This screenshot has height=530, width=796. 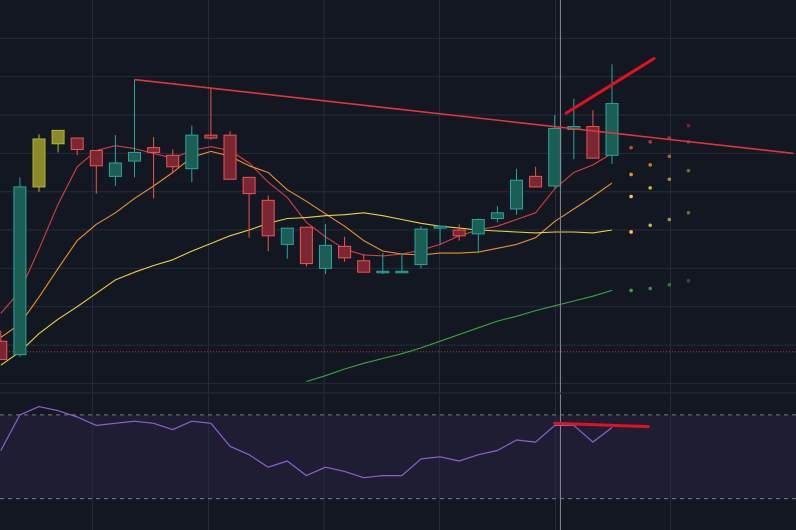 I want to click on oscillator-divergence-line, so click(x=601, y=425).